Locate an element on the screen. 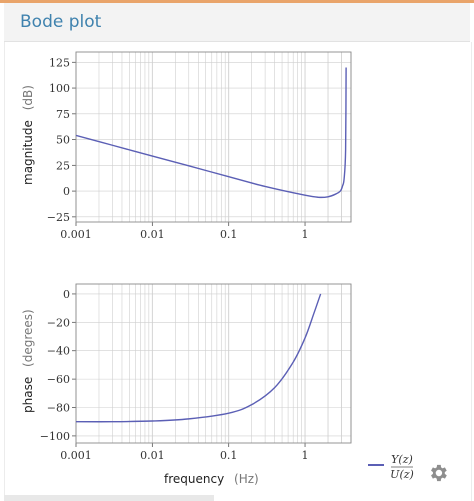 This screenshot has height=501, width=474. pod-header: Bode plot is located at coordinates (237, 22).